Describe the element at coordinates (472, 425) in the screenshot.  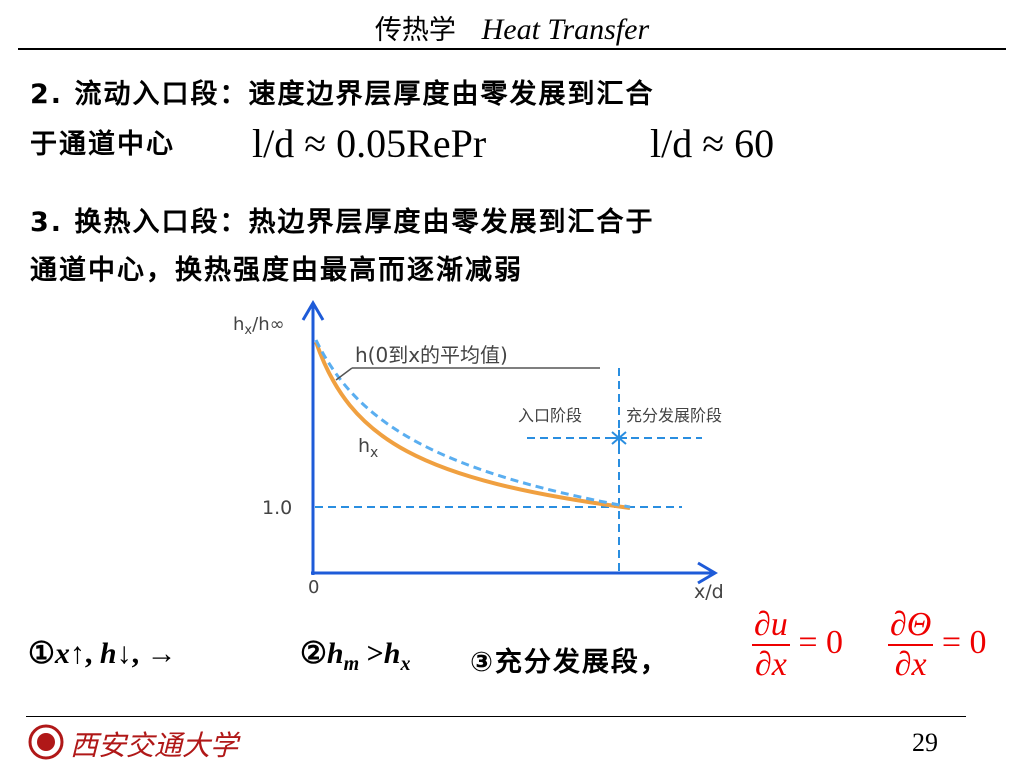
I see `local-curve` at that location.